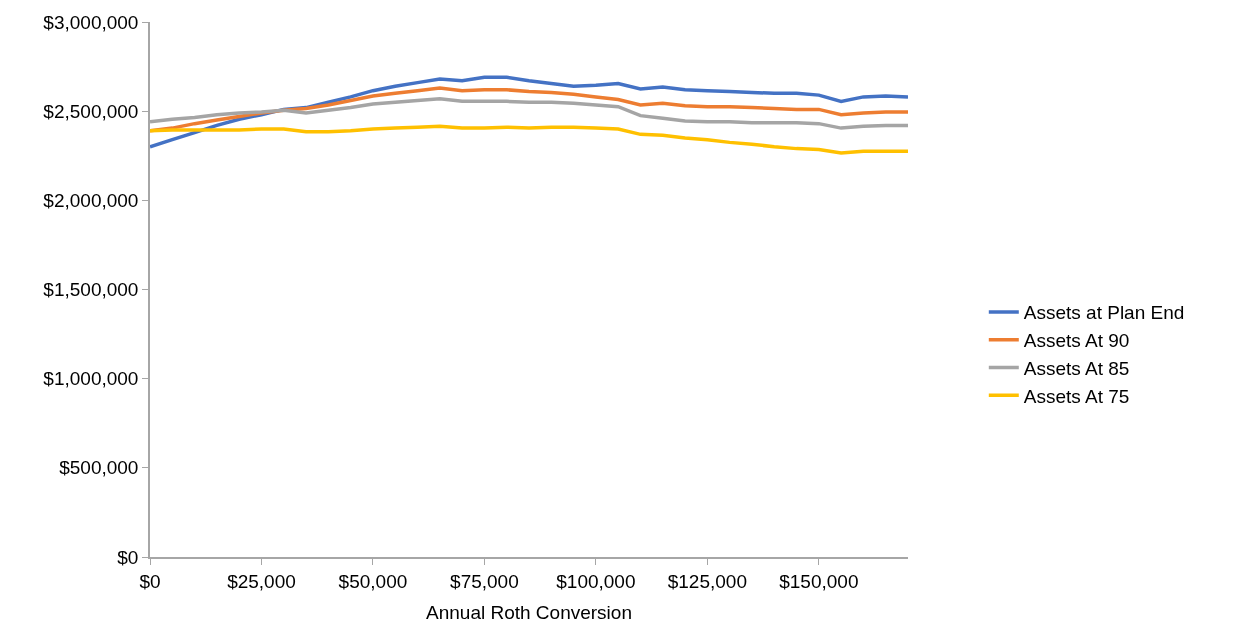  Describe the element at coordinates (261, 581) in the screenshot. I see `x-tick-label: $25,000` at that location.